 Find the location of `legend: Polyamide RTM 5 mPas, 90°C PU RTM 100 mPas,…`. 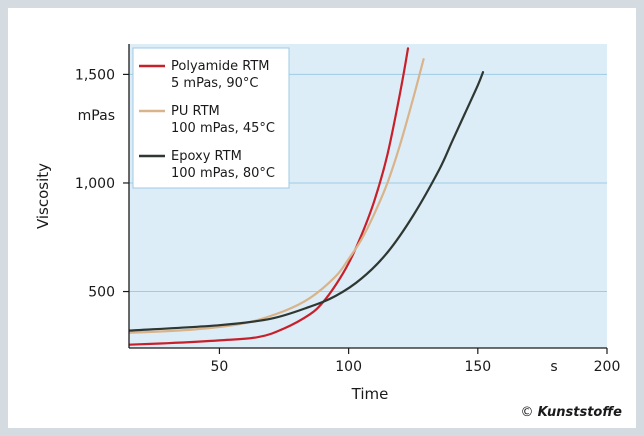

legend: Polyamide RTM 5 mPas, 90°C PU RTM 100 mPas,… is located at coordinates (211, 118).